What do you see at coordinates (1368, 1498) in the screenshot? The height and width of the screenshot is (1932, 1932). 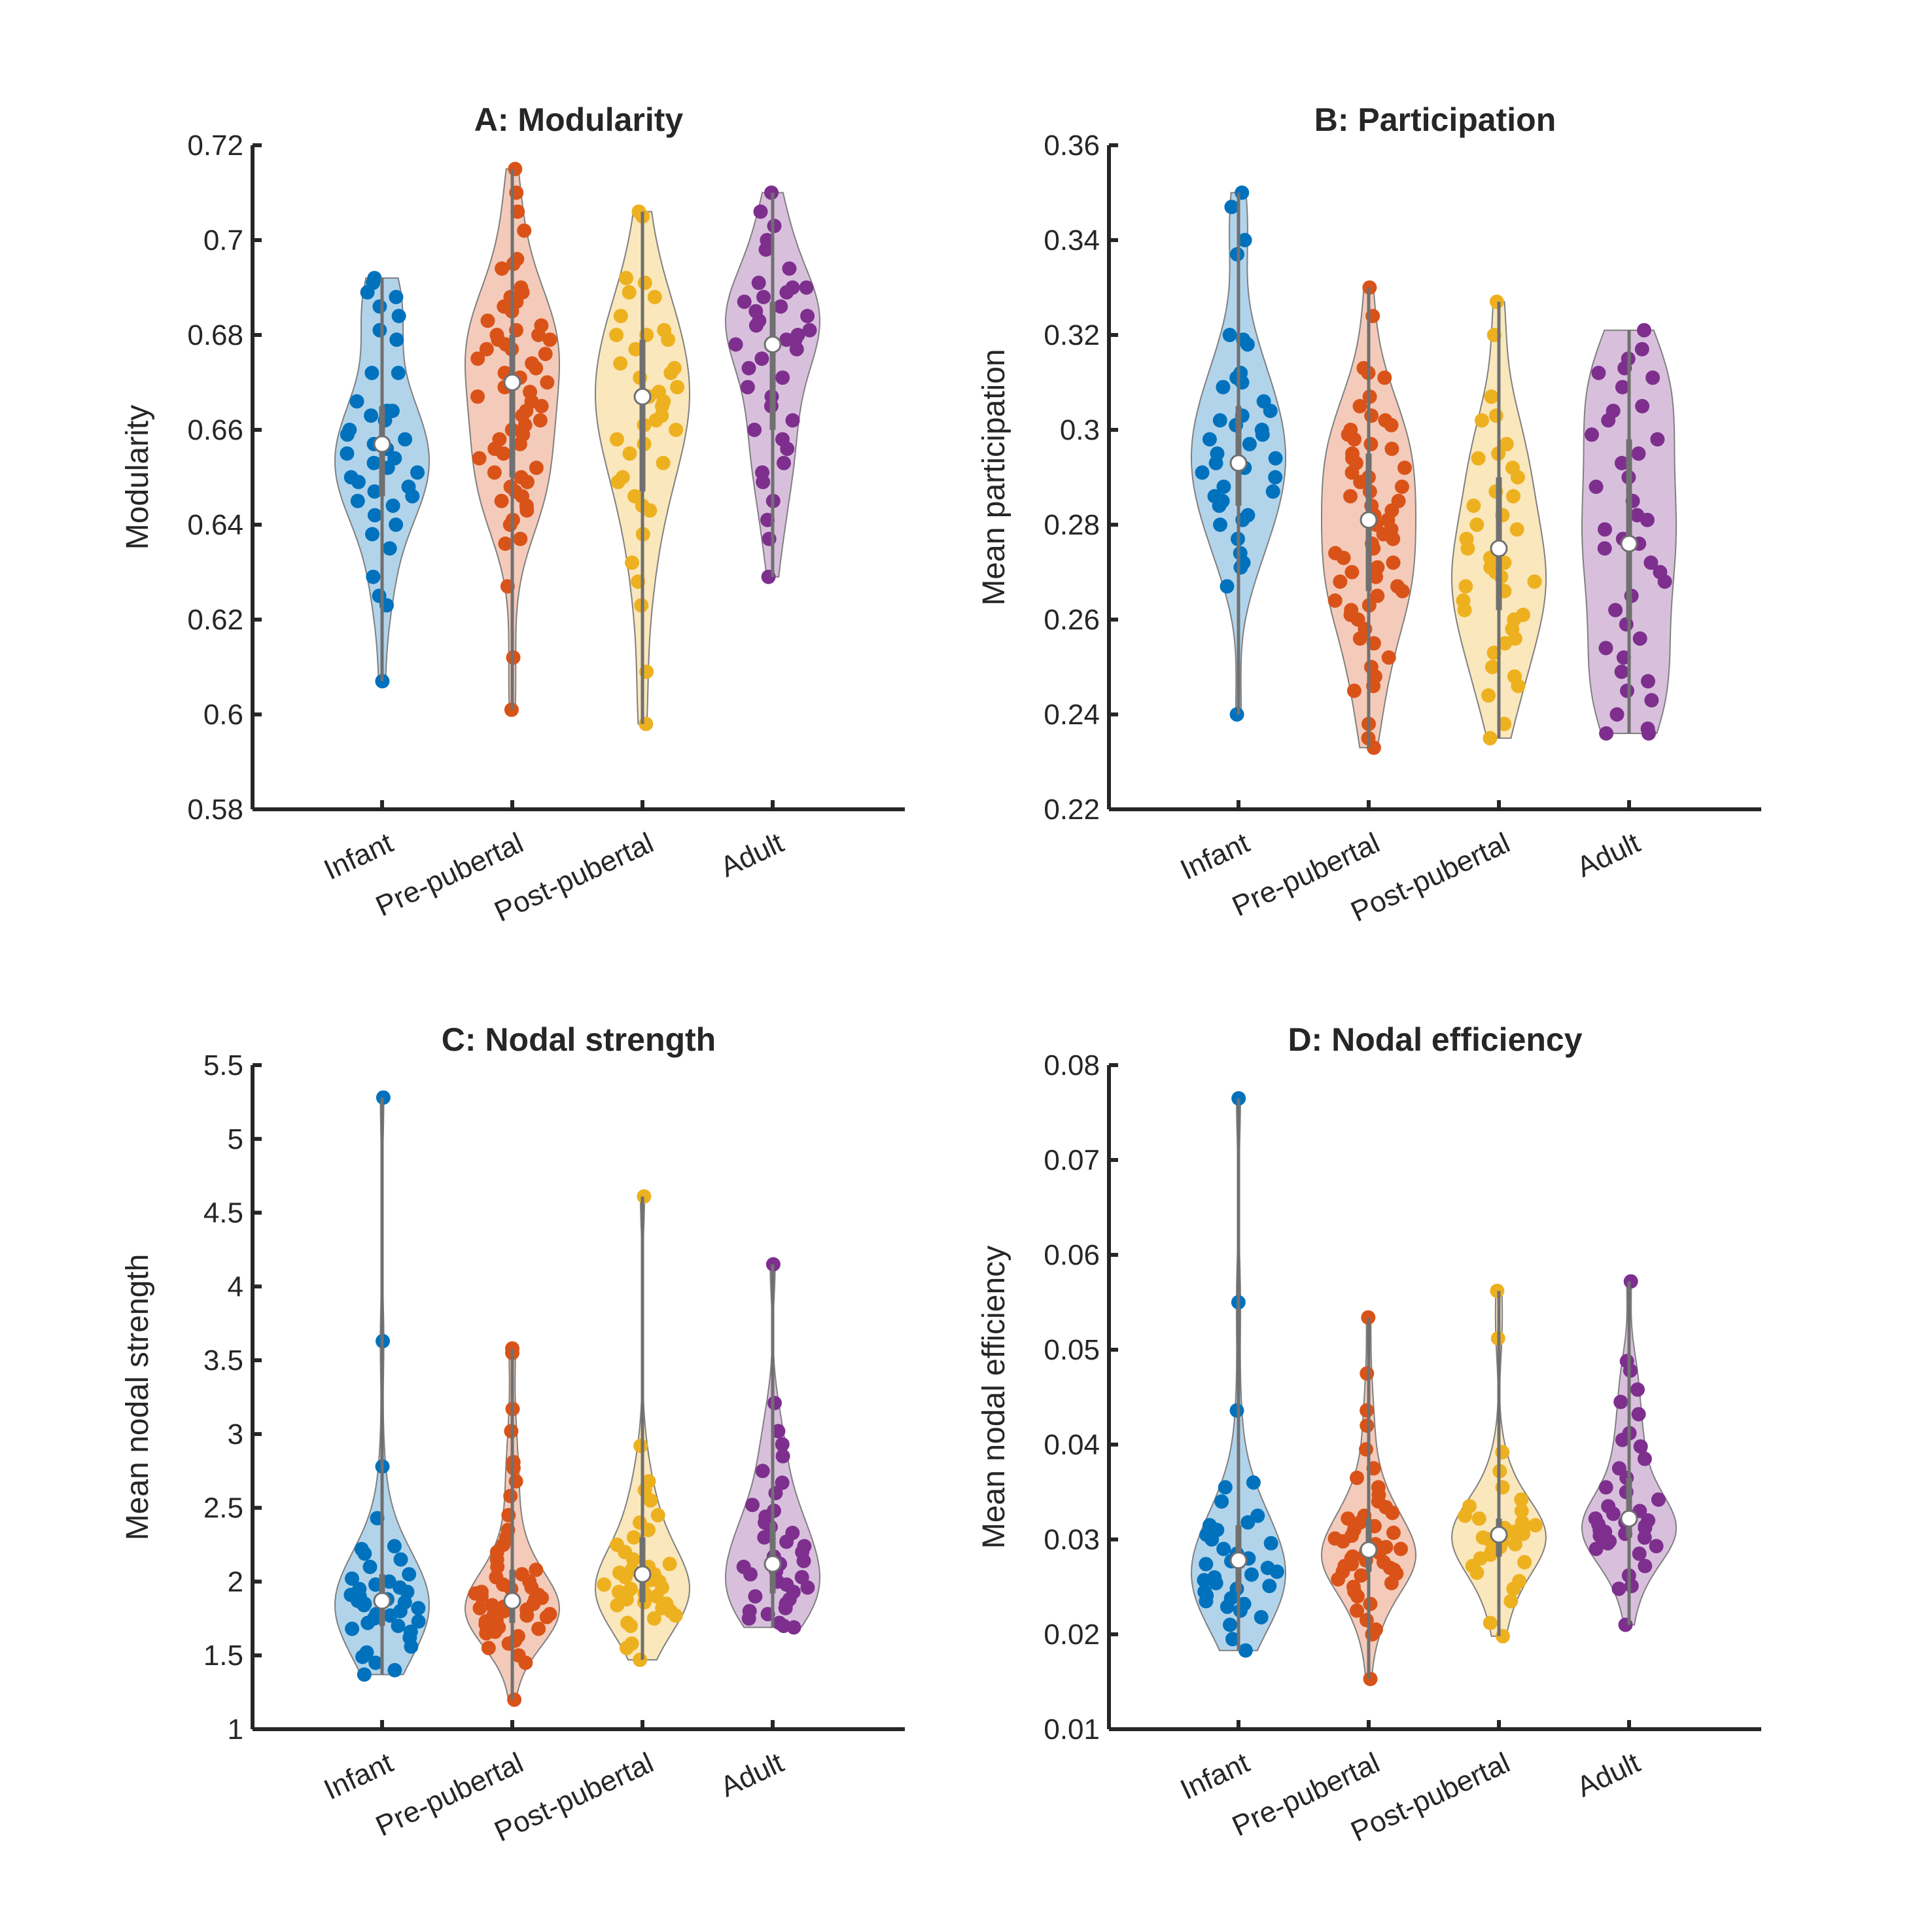 I see `violin-group-pre-pubertal` at bounding box center [1368, 1498].